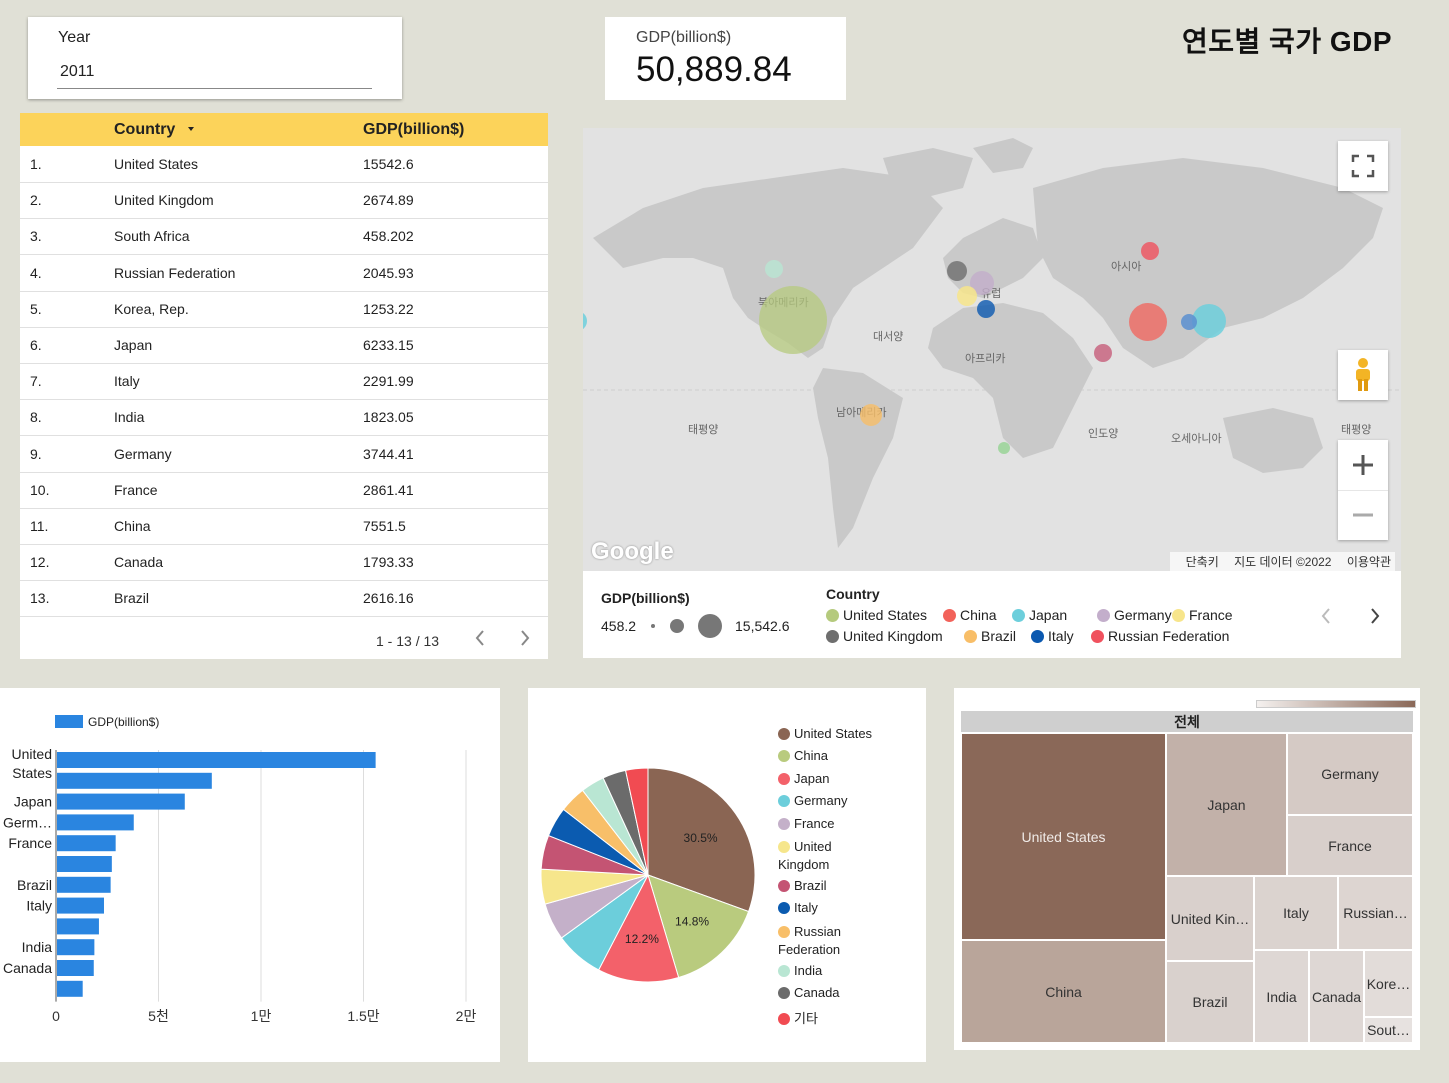  Describe the element at coordinates (818, 941) in the screenshot. I see `pie-legend-item: Russian Federation` at that location.